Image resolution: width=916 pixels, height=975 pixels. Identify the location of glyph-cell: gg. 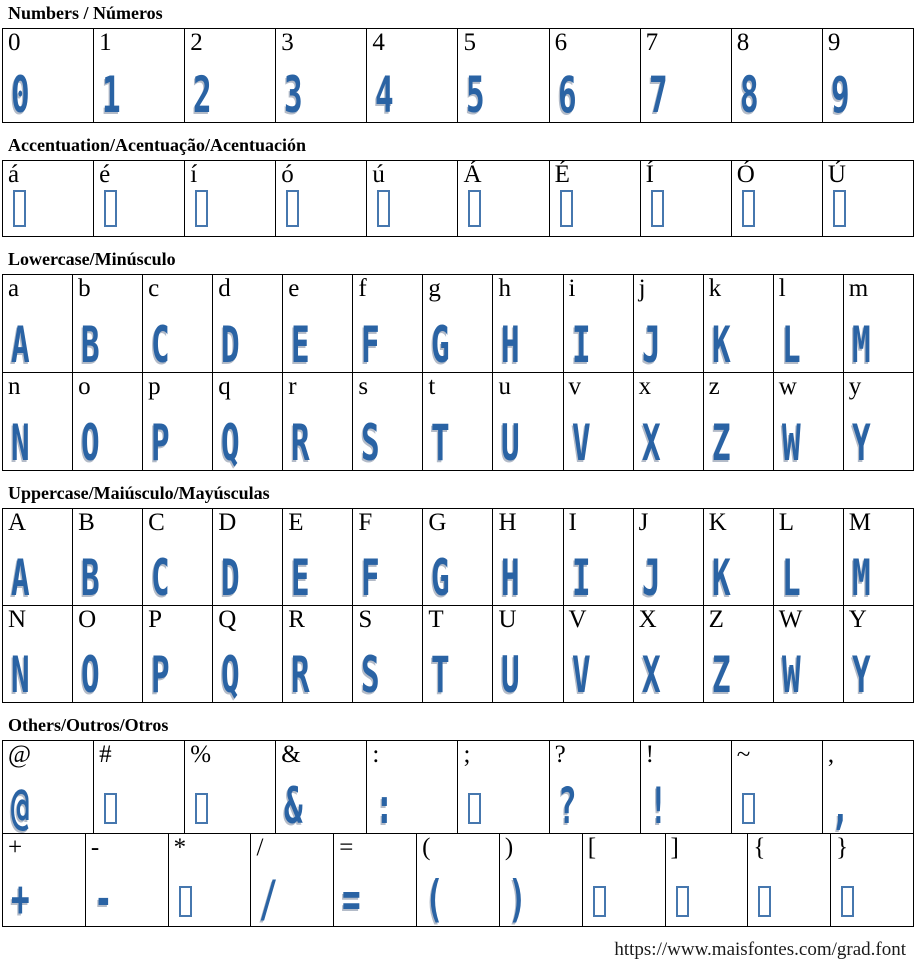
(458, 323).